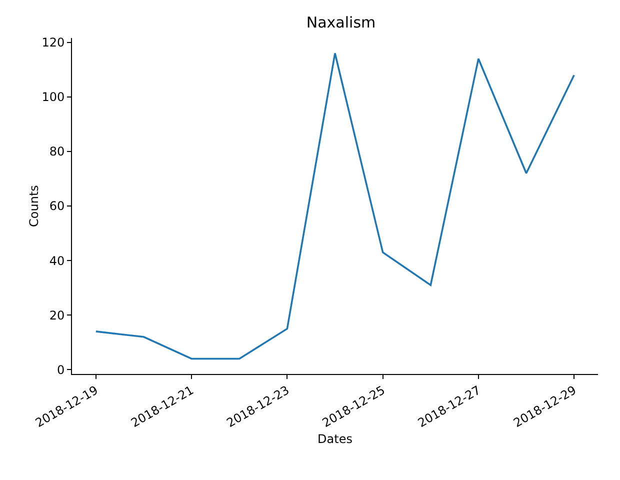  I want to click on y-tick-label: 0, so click(60, 369).